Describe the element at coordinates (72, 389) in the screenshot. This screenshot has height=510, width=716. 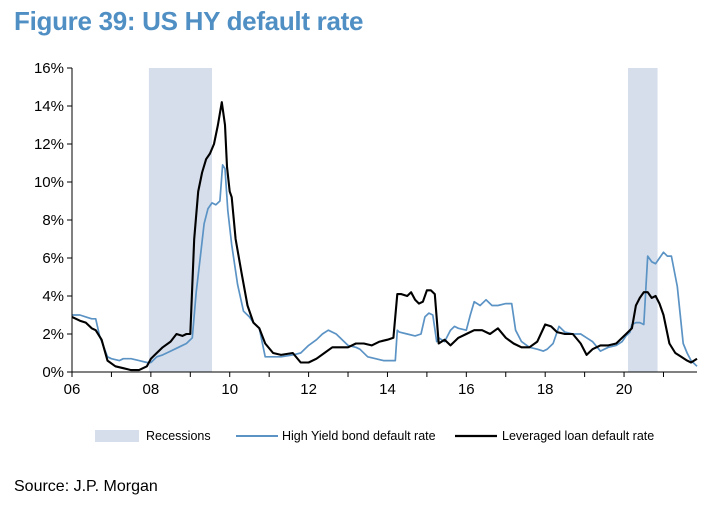
I see `x-tick-label: 06` at that location.